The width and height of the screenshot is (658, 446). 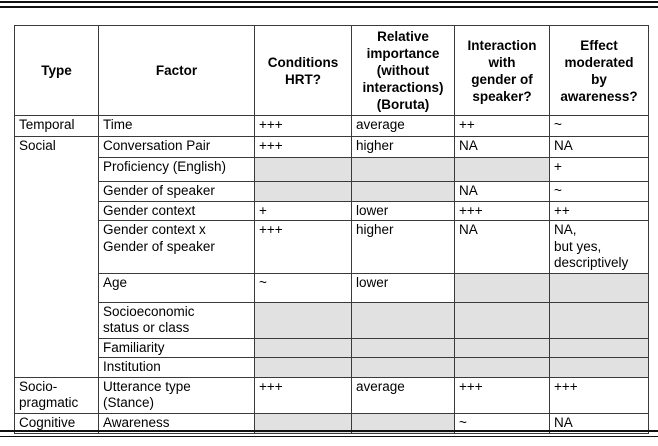 I want to click on interaction-cell: ++, so click(x=502, y=126).